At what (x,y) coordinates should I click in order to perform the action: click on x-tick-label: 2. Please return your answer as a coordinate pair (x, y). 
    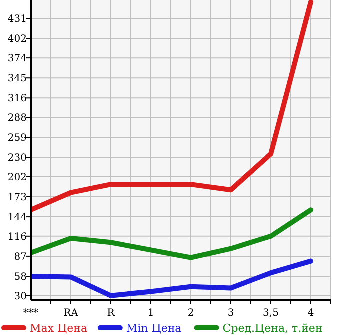
    Looking at the image, I should click on (191, 313).